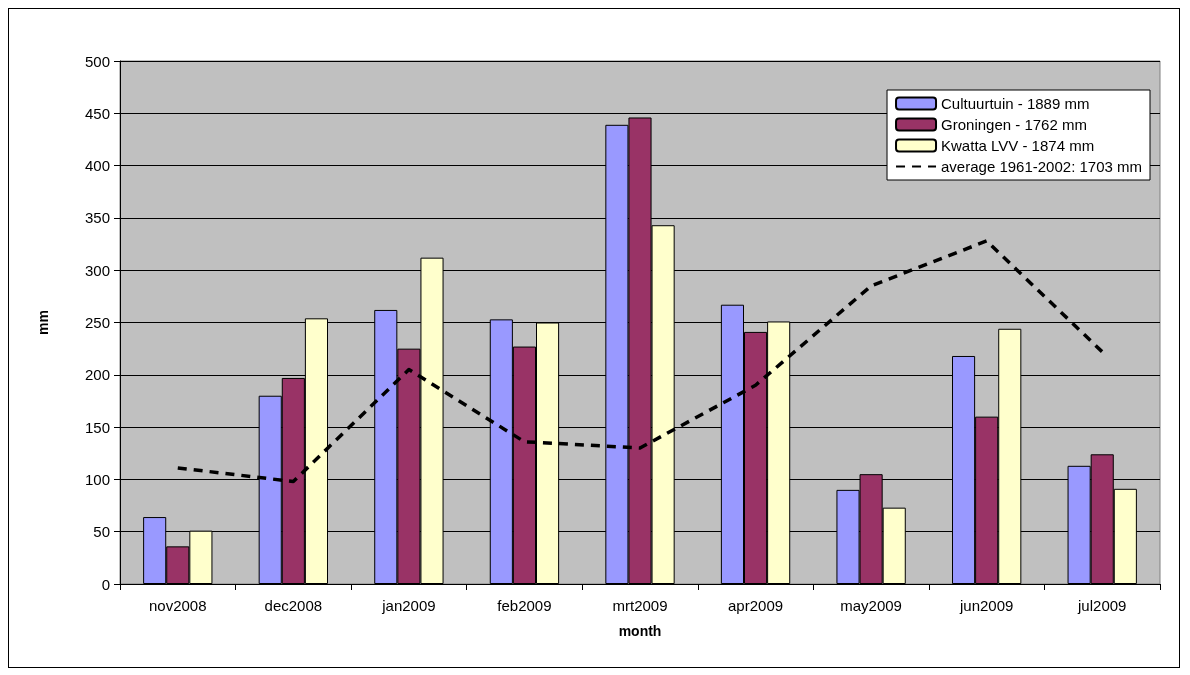  I want to click on x-tick-label: apr2009, so click(756, 605).